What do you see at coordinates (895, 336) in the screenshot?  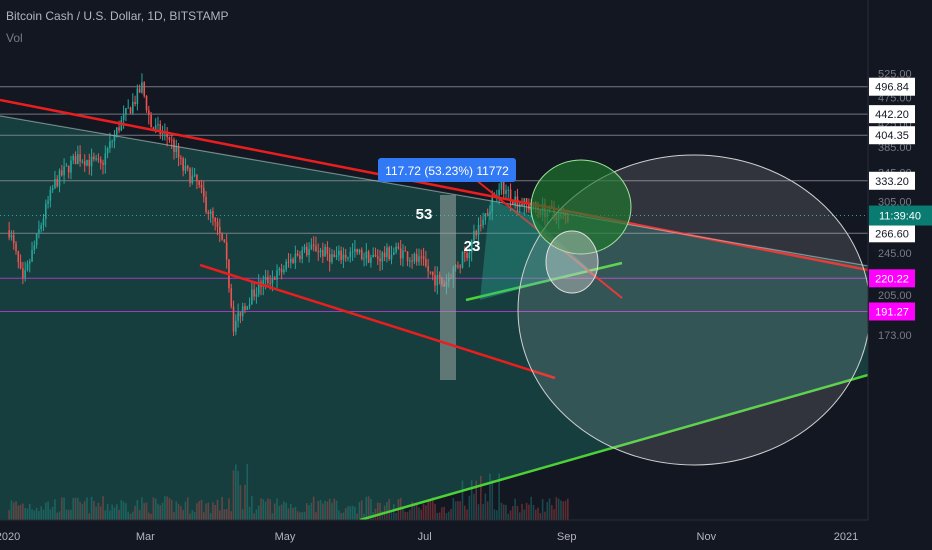 I see `y-tick-label: 173.00` at bounding box center [895, 336].